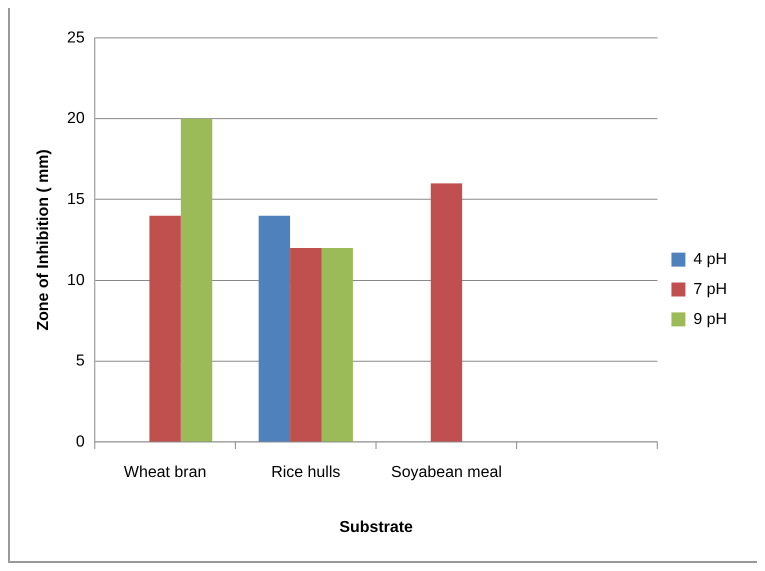 This screenshot has width=765, height=571. Describe the element at coordinates (80, 361) in the screenshot. I see `y-tick-label: 5` at that location.